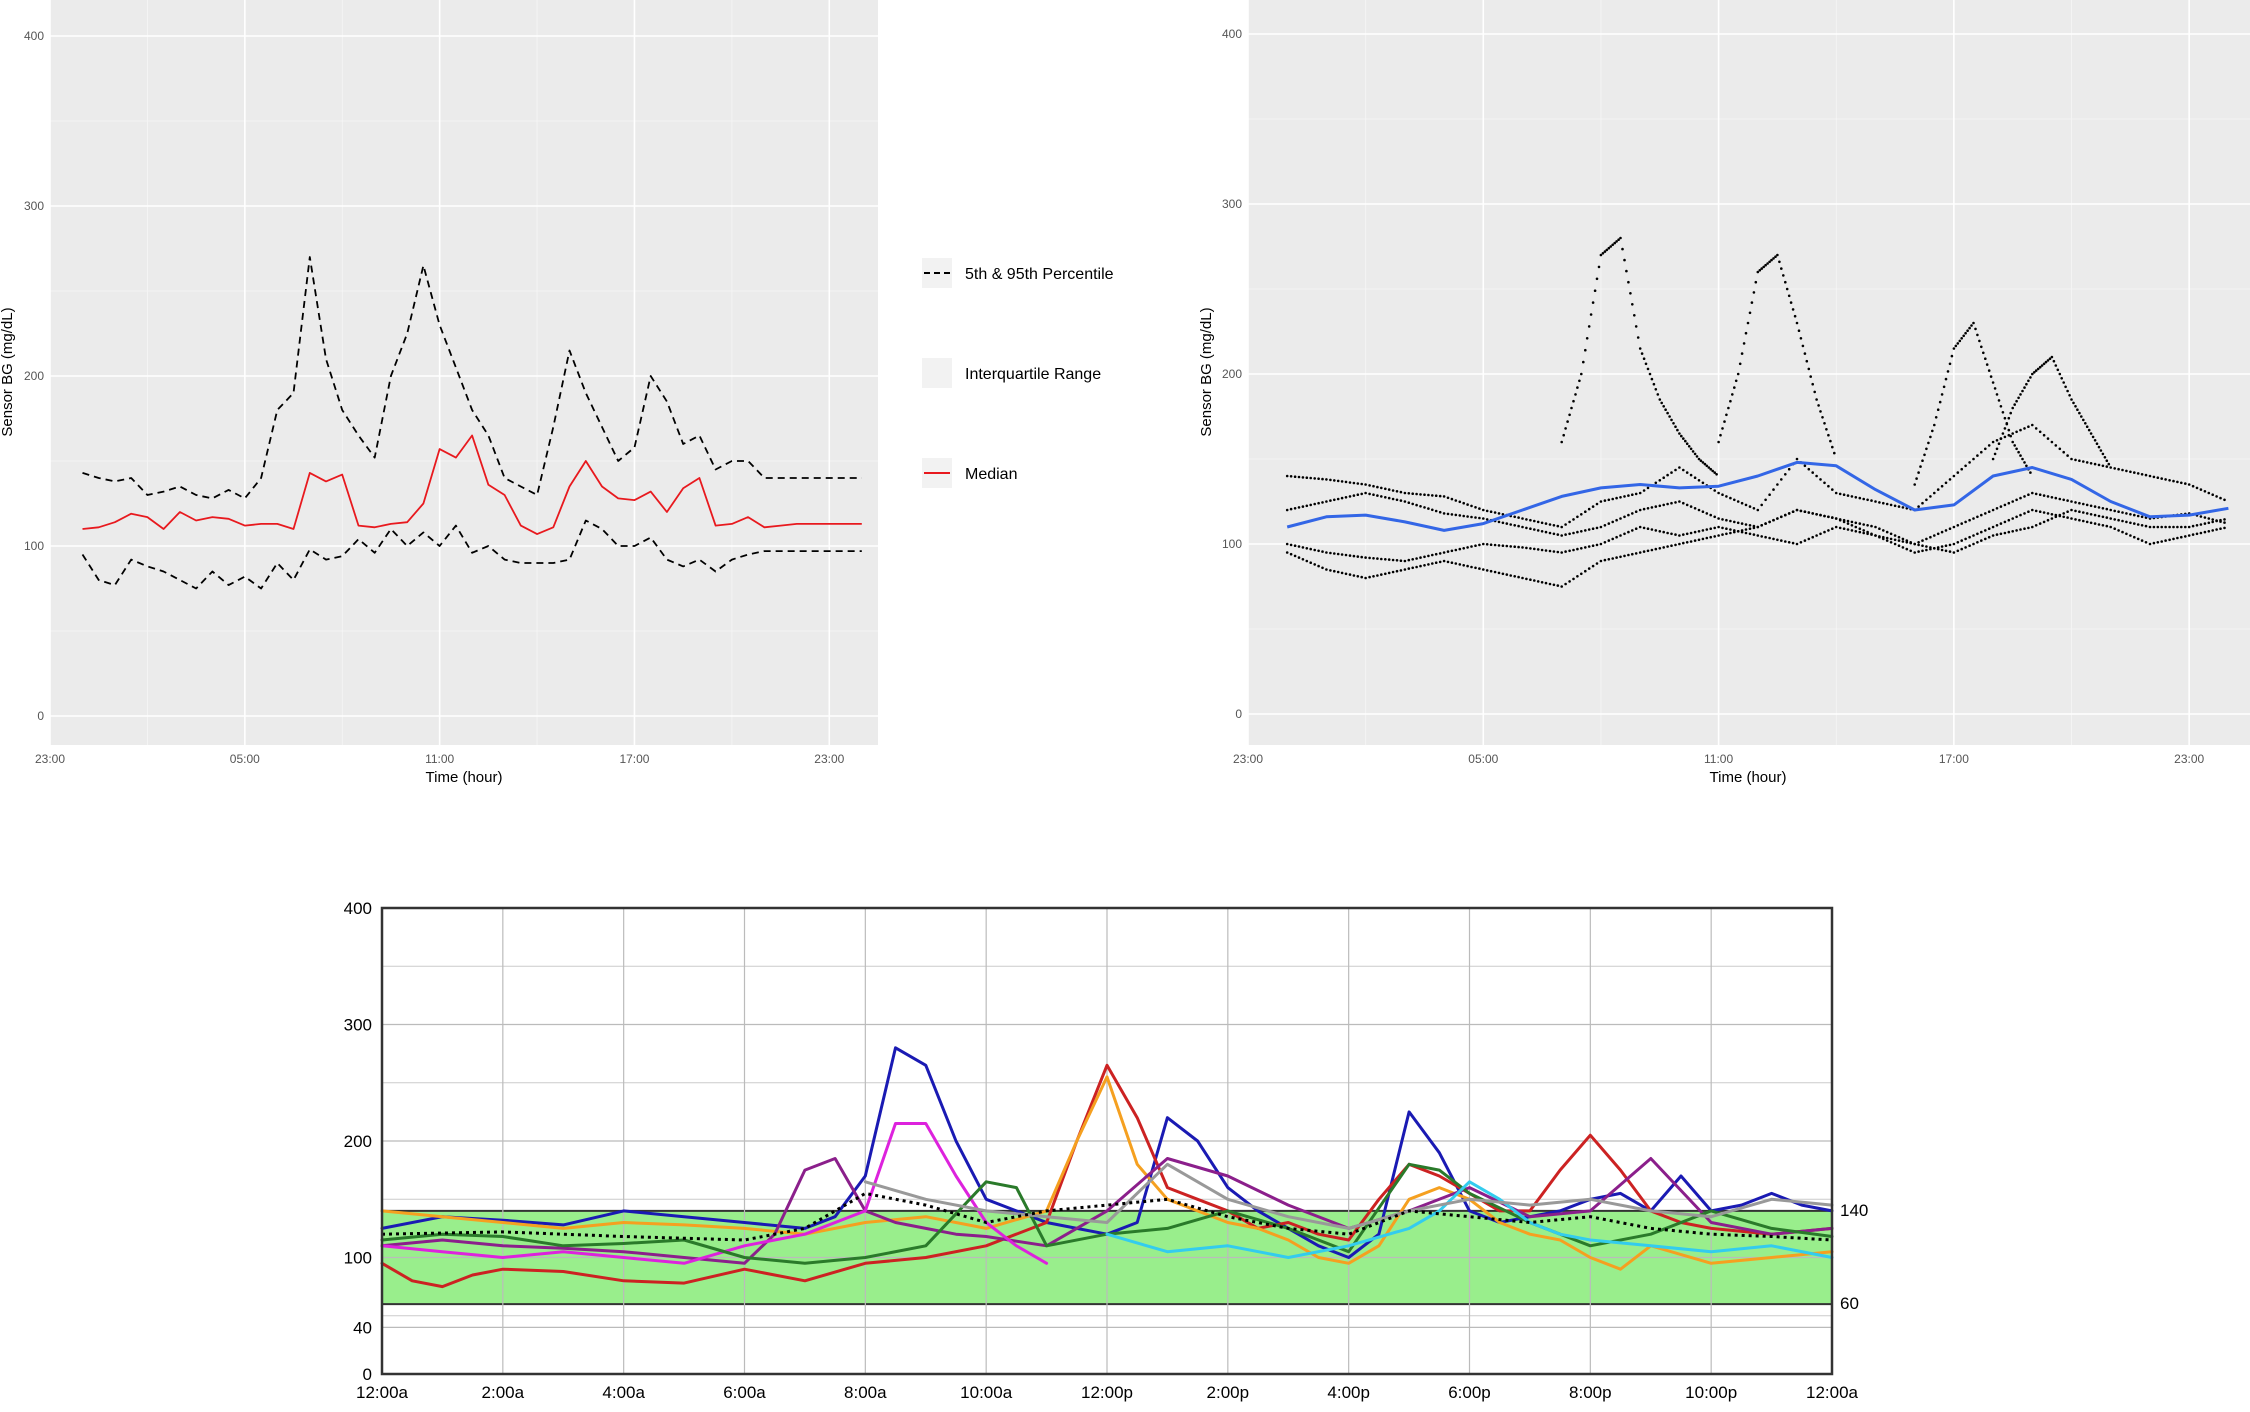 This screenshot has width=2250, height=1412. I want to click on chart3-x-tick-label: 4:00p, so click(1348, 1392).